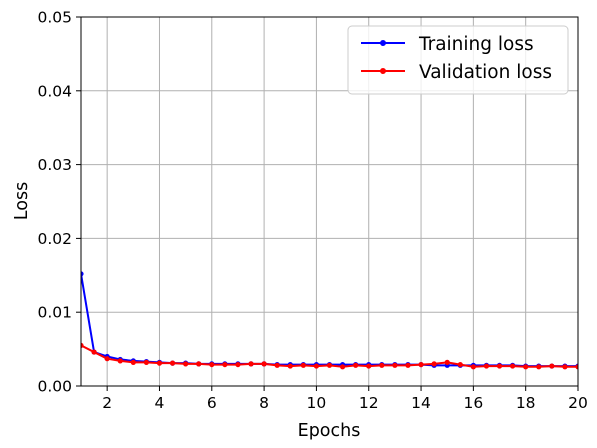  I want to click on x-tick-label: 10, so click(317, 403).